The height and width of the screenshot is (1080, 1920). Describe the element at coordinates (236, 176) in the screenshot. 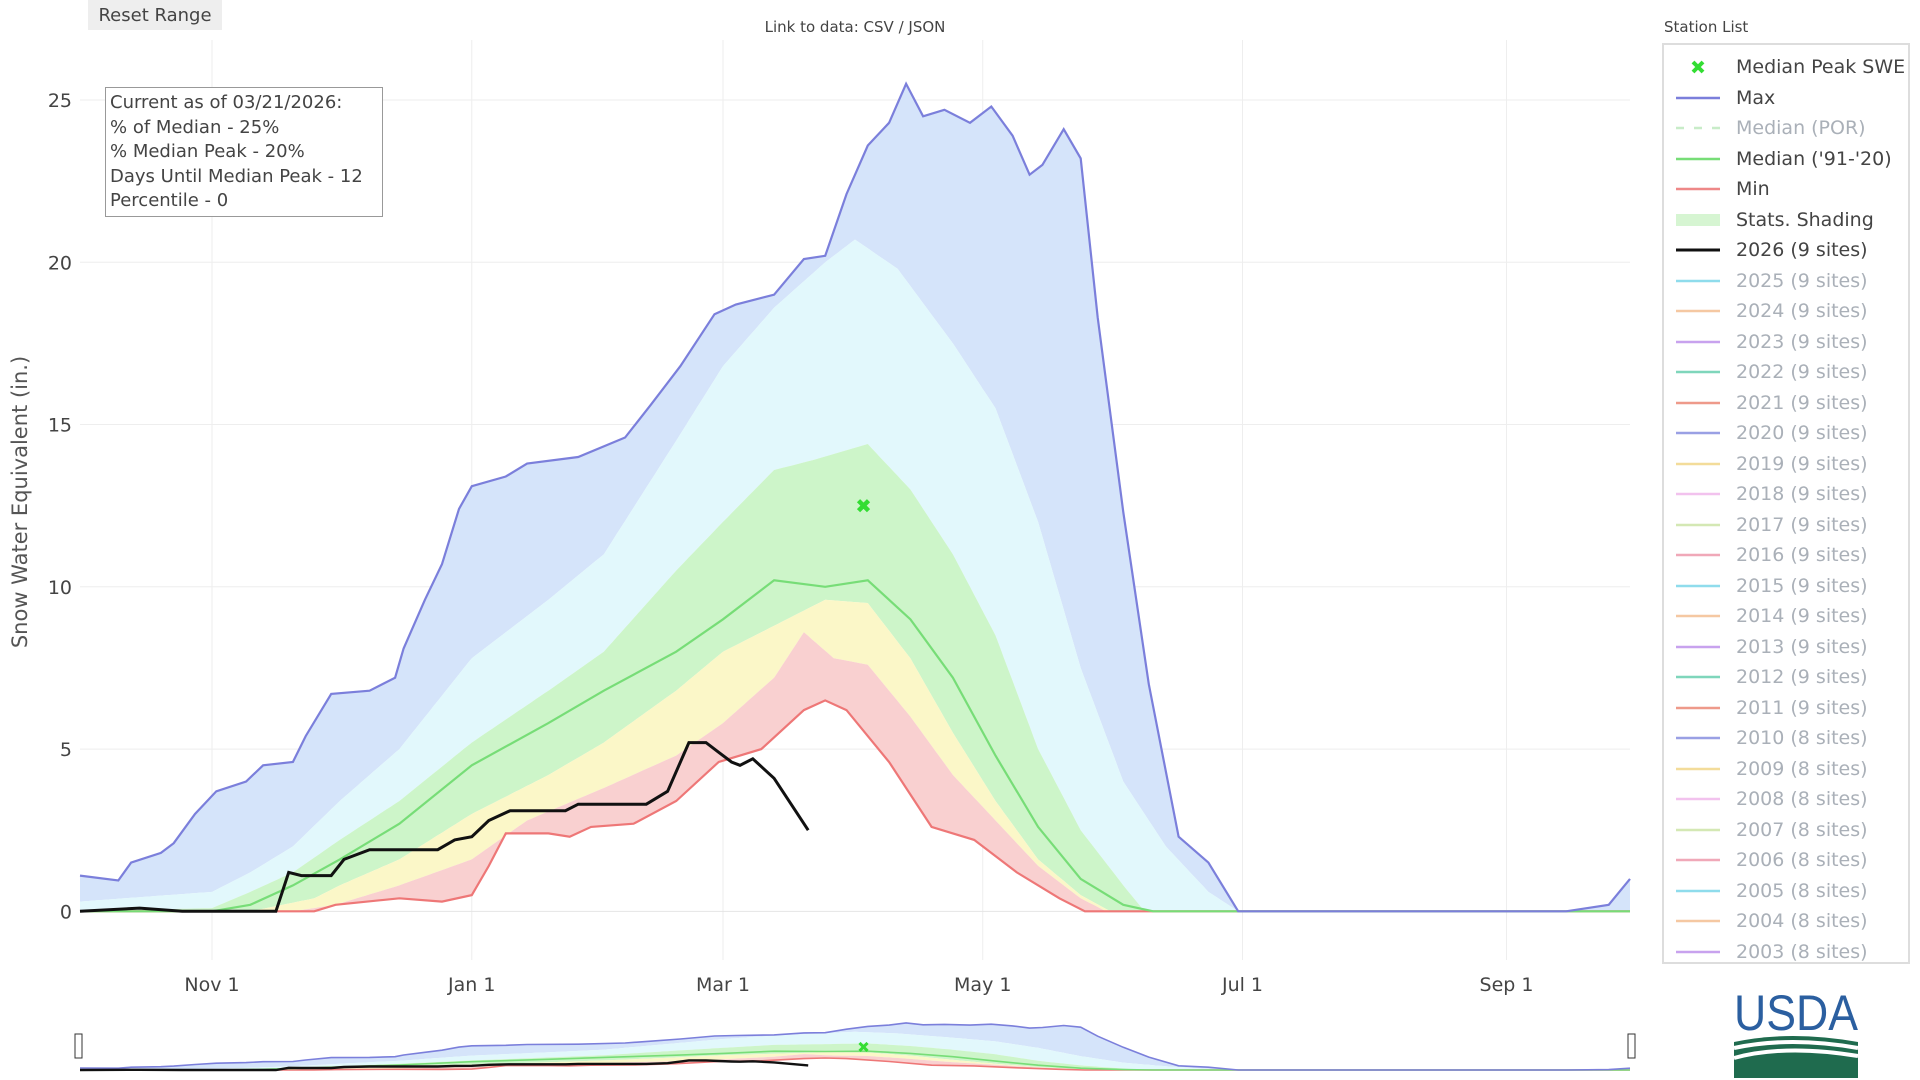

I see `annotation-days-until-peak: Days Until Median Peak - 12` at that location.